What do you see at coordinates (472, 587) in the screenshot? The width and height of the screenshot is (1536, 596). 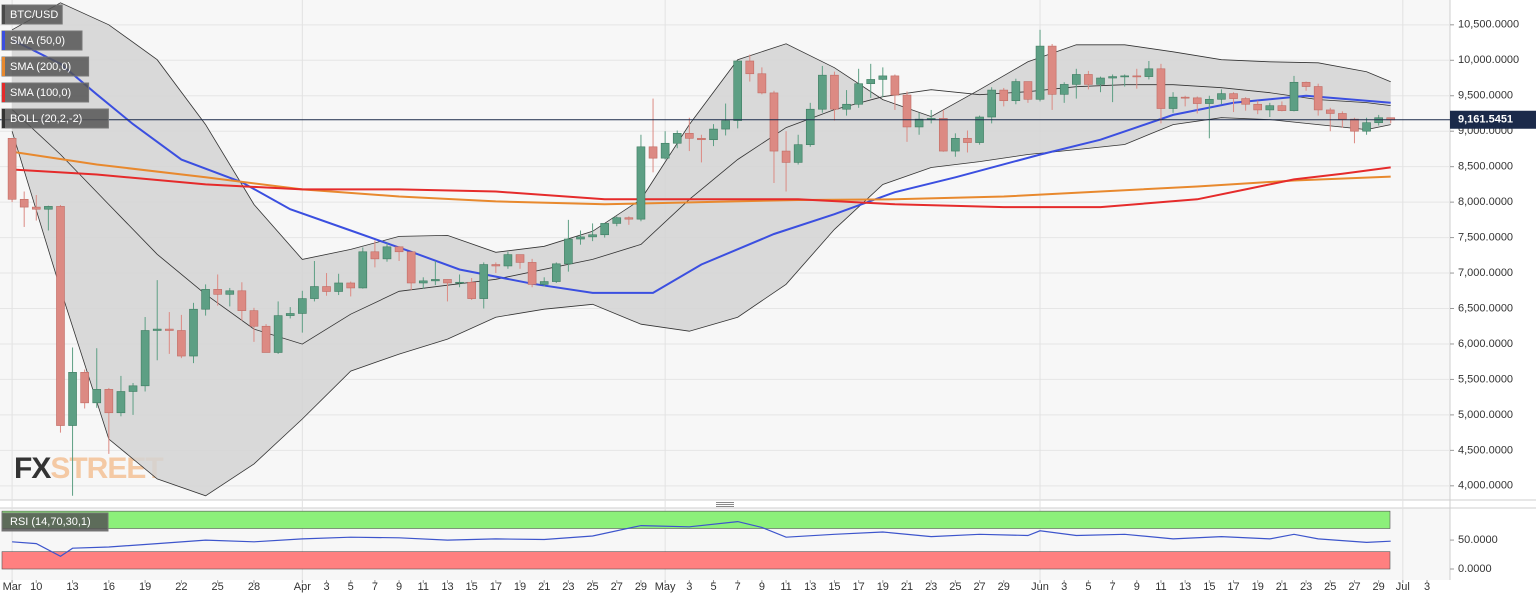 I see `x-tick-label: 15` at bounding box center [472, 587].